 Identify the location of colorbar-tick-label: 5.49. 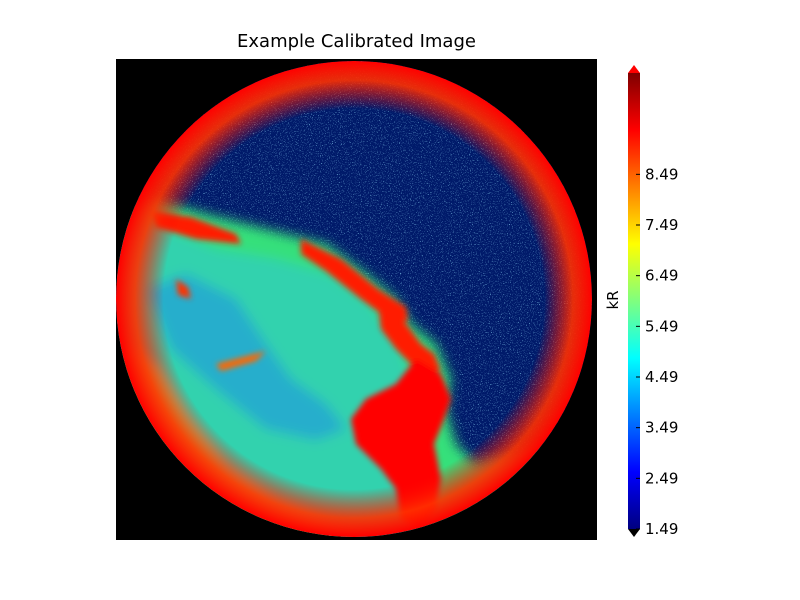
(661, 326).